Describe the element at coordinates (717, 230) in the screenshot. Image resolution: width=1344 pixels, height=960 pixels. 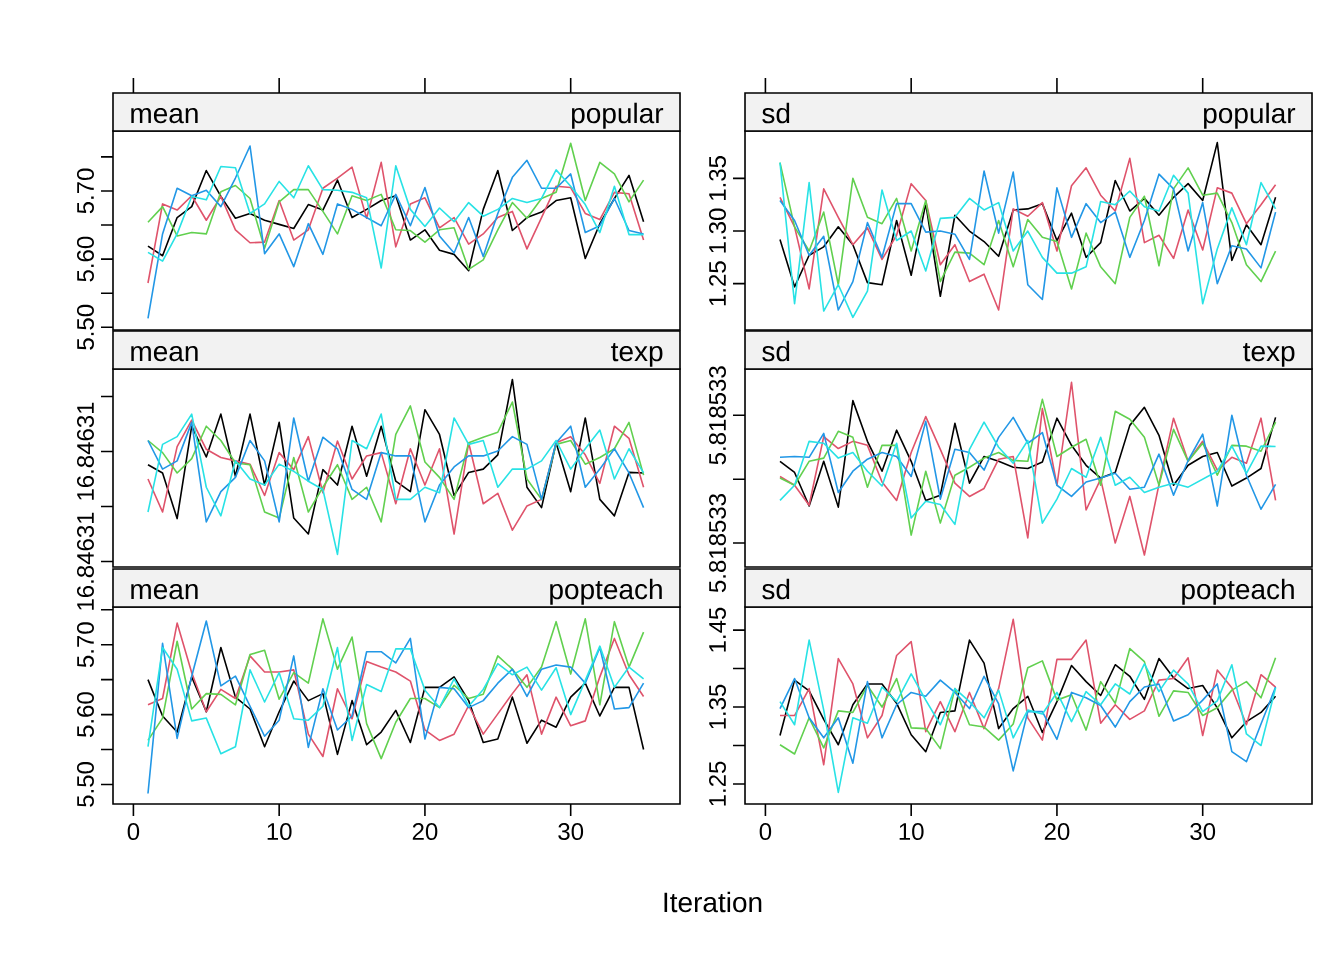
I see `y-tick-label: 1.30` at that location.